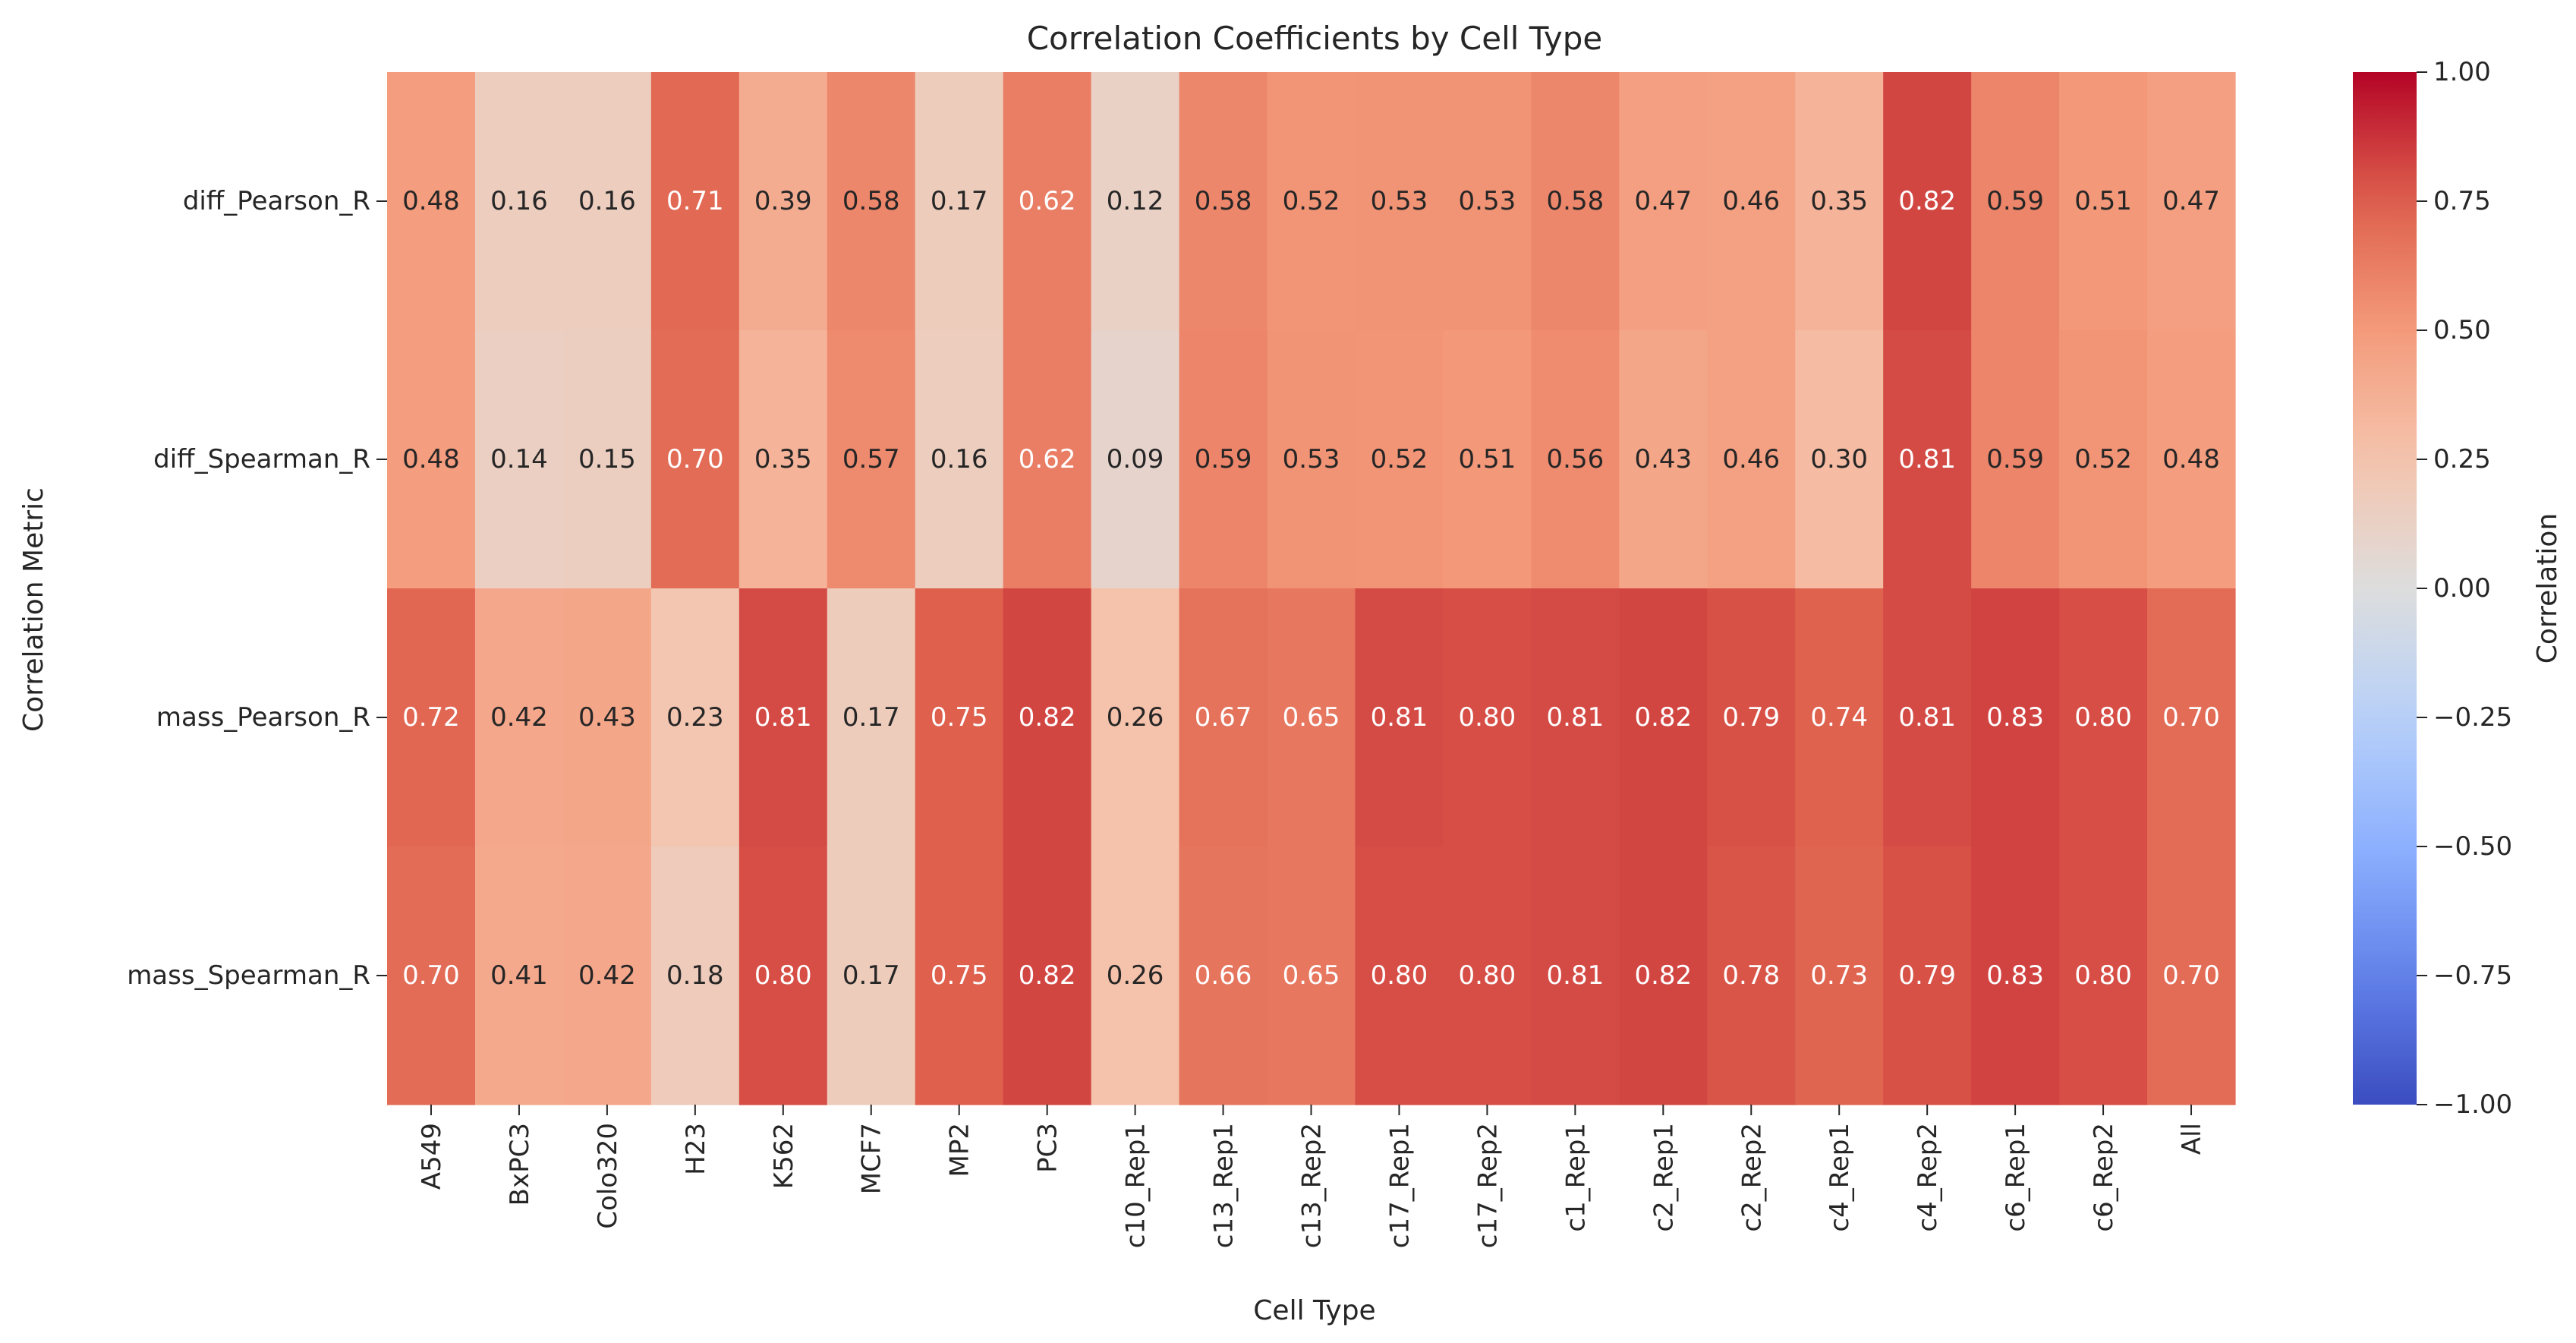 The image size is (2576, 1343). Describe the element at coordinates (1223, 717) in the screenshot. I see `heatmap-cell-label: 0.67` at that location.